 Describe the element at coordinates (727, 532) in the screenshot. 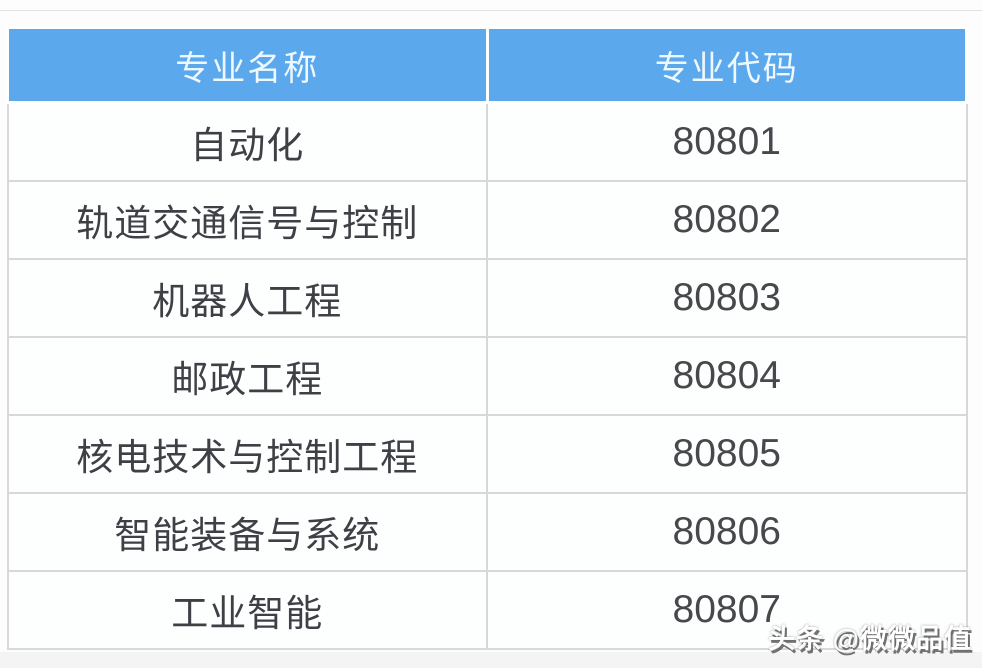

I see `major-code-cell: 80806` at that location.